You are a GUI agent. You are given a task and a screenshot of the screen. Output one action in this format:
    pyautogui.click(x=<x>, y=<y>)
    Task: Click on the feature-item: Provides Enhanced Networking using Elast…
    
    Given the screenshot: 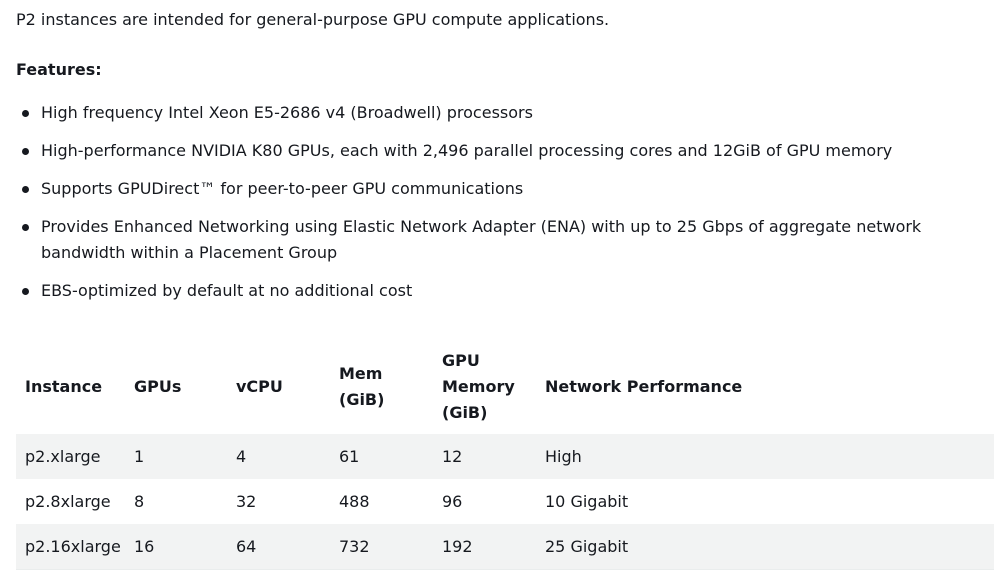 What is the action you would take?
    pyautogui.click(x=500, y=240)
    